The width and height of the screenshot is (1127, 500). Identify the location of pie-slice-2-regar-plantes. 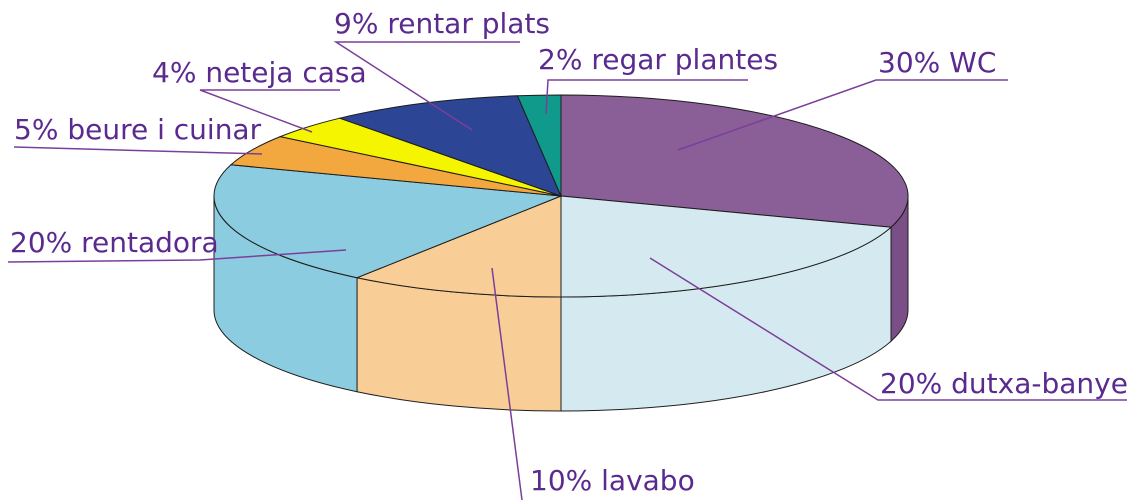
(539, 145).